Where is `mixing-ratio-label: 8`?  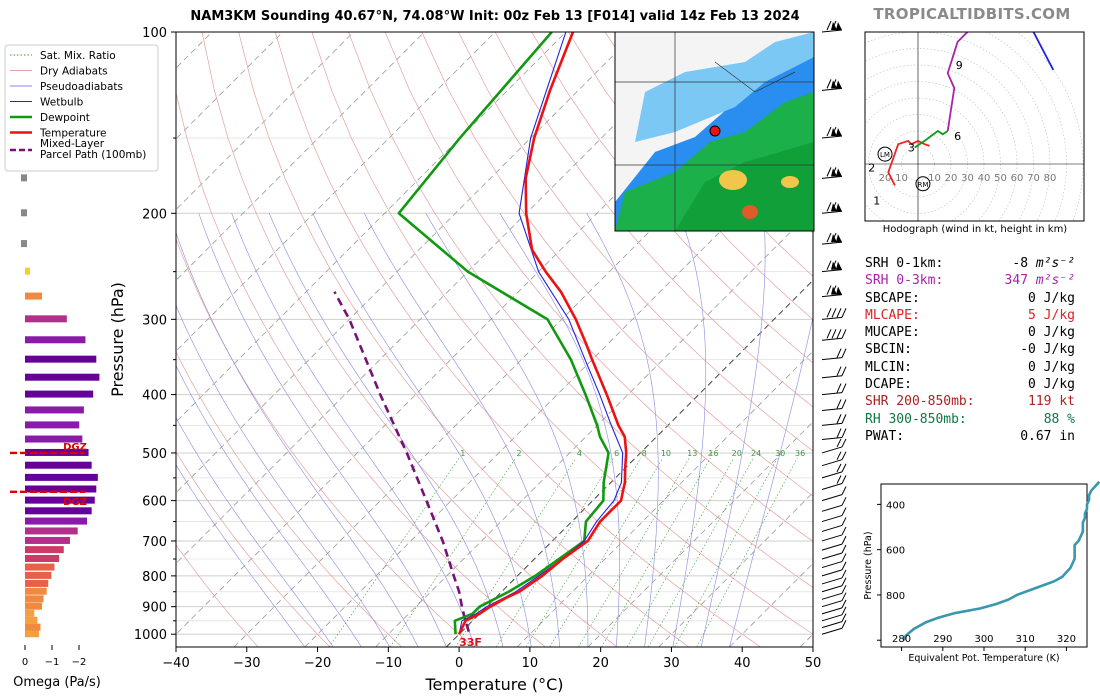 mixing-ratio-label: 8 is located at coordinates (644, 453).